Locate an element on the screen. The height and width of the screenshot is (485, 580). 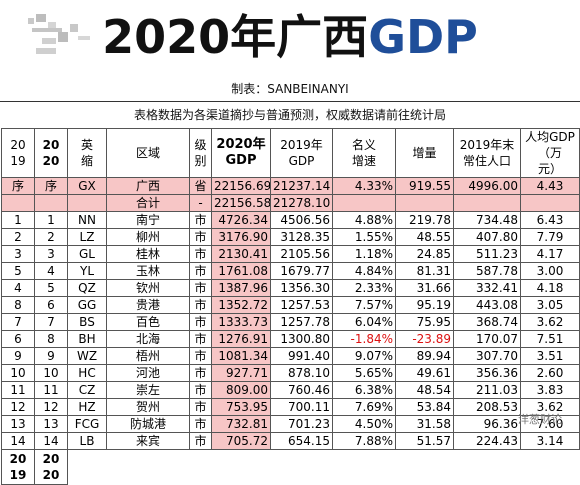
cell-nominal-rate: 1.18% is located at coordinates (364, 254).